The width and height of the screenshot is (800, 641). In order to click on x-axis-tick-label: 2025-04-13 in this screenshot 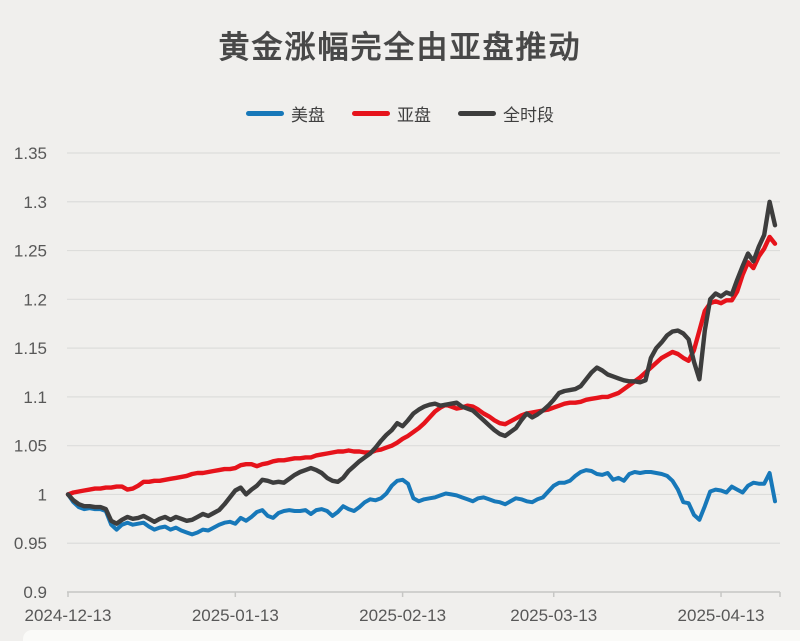, I will do `click(721, 615)`.